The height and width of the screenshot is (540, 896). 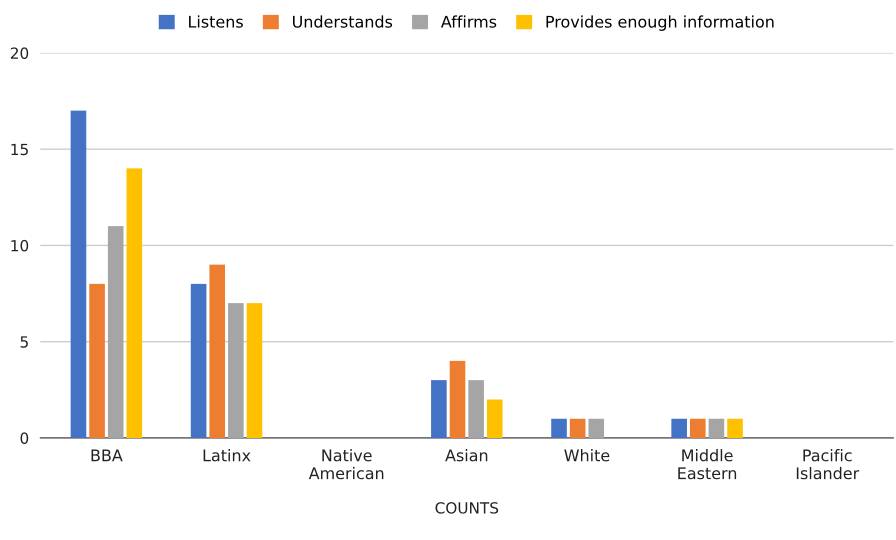 What do you see at coordinates (216, 21) in the screenshot?
I see `legend-label: Listens` at bounding box center [216, 21].